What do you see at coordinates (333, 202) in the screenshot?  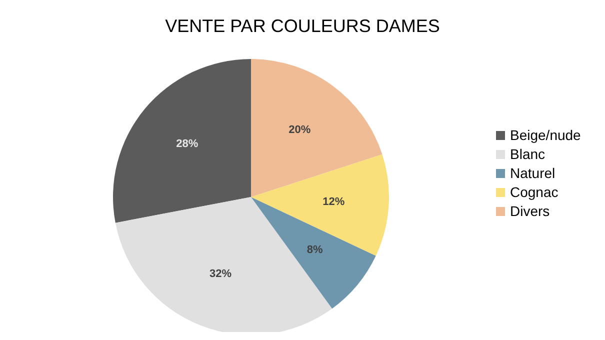 I see `data-label: 12%` at bounding box center [333, 202].